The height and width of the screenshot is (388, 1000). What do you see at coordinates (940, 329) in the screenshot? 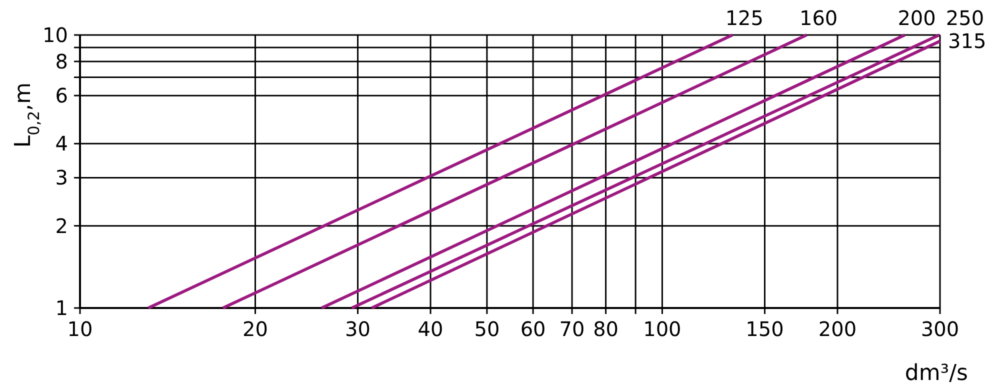
I see `x-tick-label: 300` at bounding box center [940, 329].